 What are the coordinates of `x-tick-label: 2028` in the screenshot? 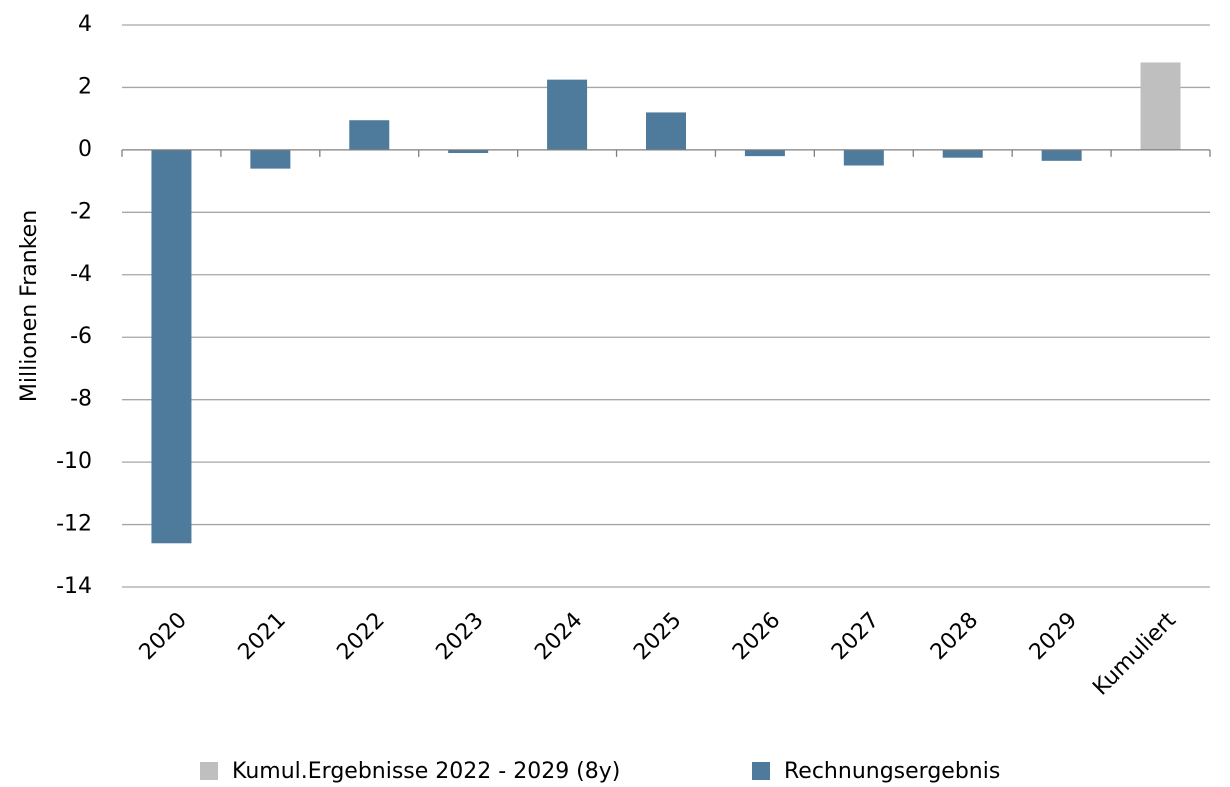 It's located at (954, 636).